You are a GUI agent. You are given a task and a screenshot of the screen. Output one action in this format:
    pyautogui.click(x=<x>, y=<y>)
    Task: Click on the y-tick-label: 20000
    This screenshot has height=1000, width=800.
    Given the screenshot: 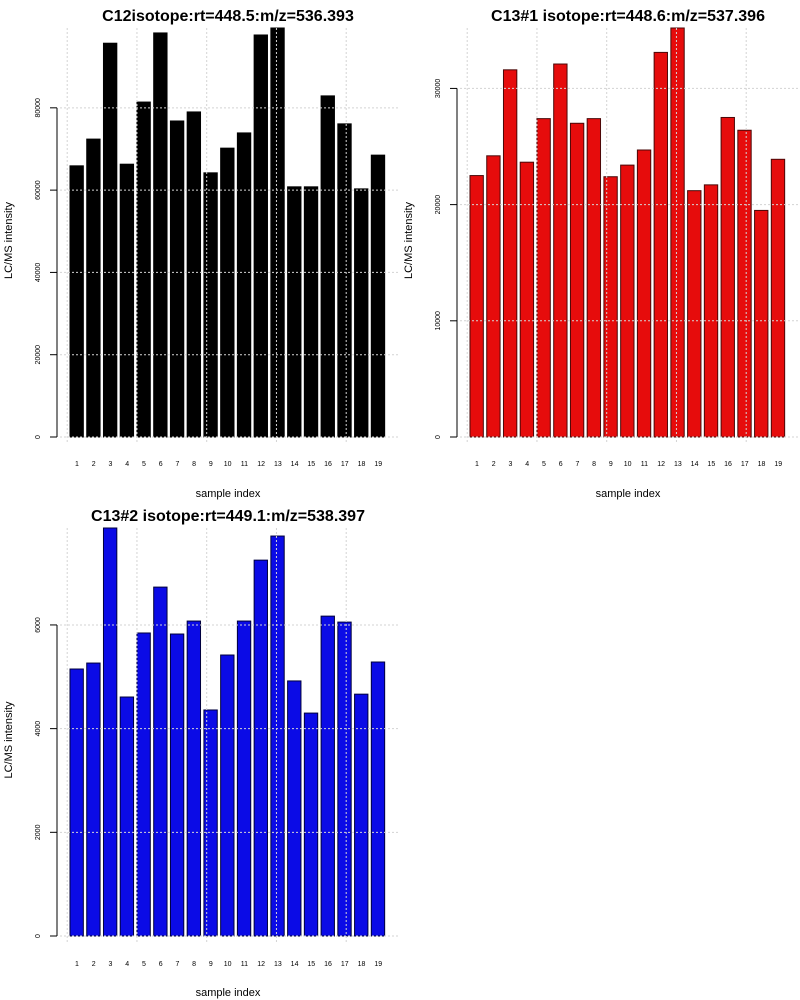 What is the action you would take?
    pyautogui.click(x=438, y=205)
    